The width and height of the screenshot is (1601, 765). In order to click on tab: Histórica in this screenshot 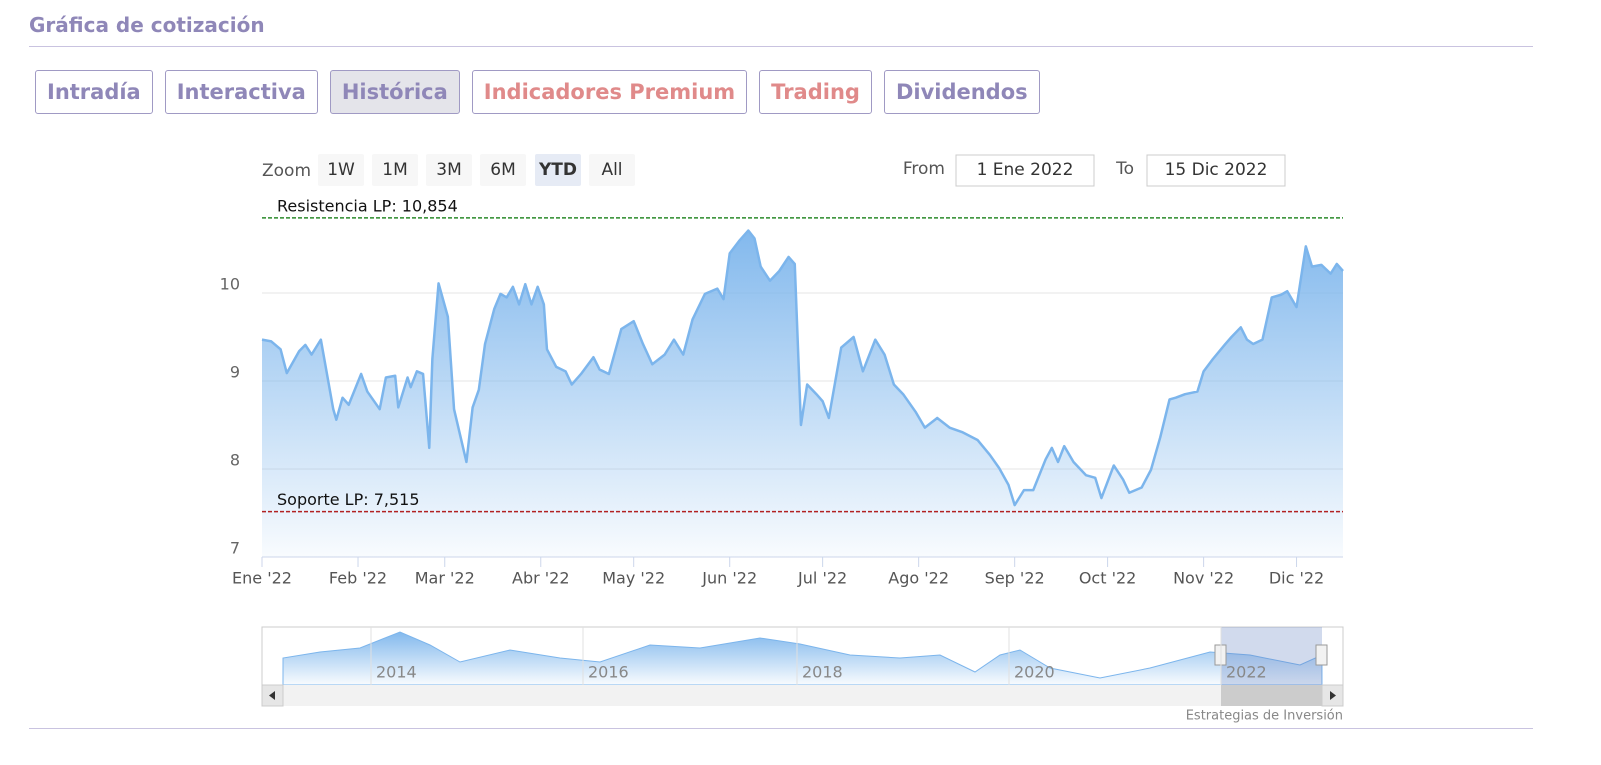, I will do `click(394, 92)`.